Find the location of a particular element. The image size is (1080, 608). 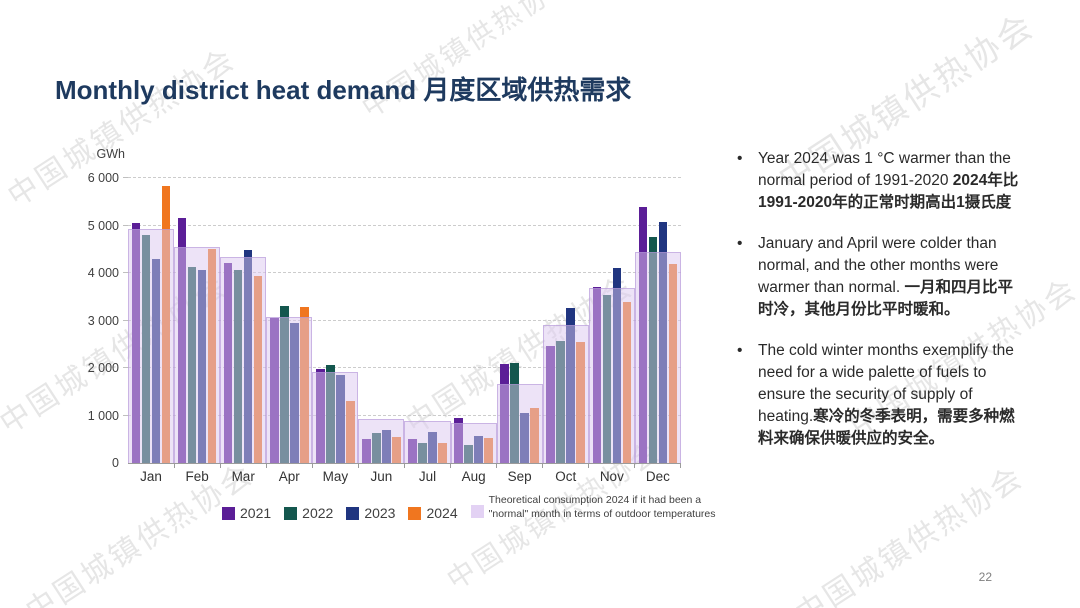

month-group-Jun is located at coordinates (382, 323).